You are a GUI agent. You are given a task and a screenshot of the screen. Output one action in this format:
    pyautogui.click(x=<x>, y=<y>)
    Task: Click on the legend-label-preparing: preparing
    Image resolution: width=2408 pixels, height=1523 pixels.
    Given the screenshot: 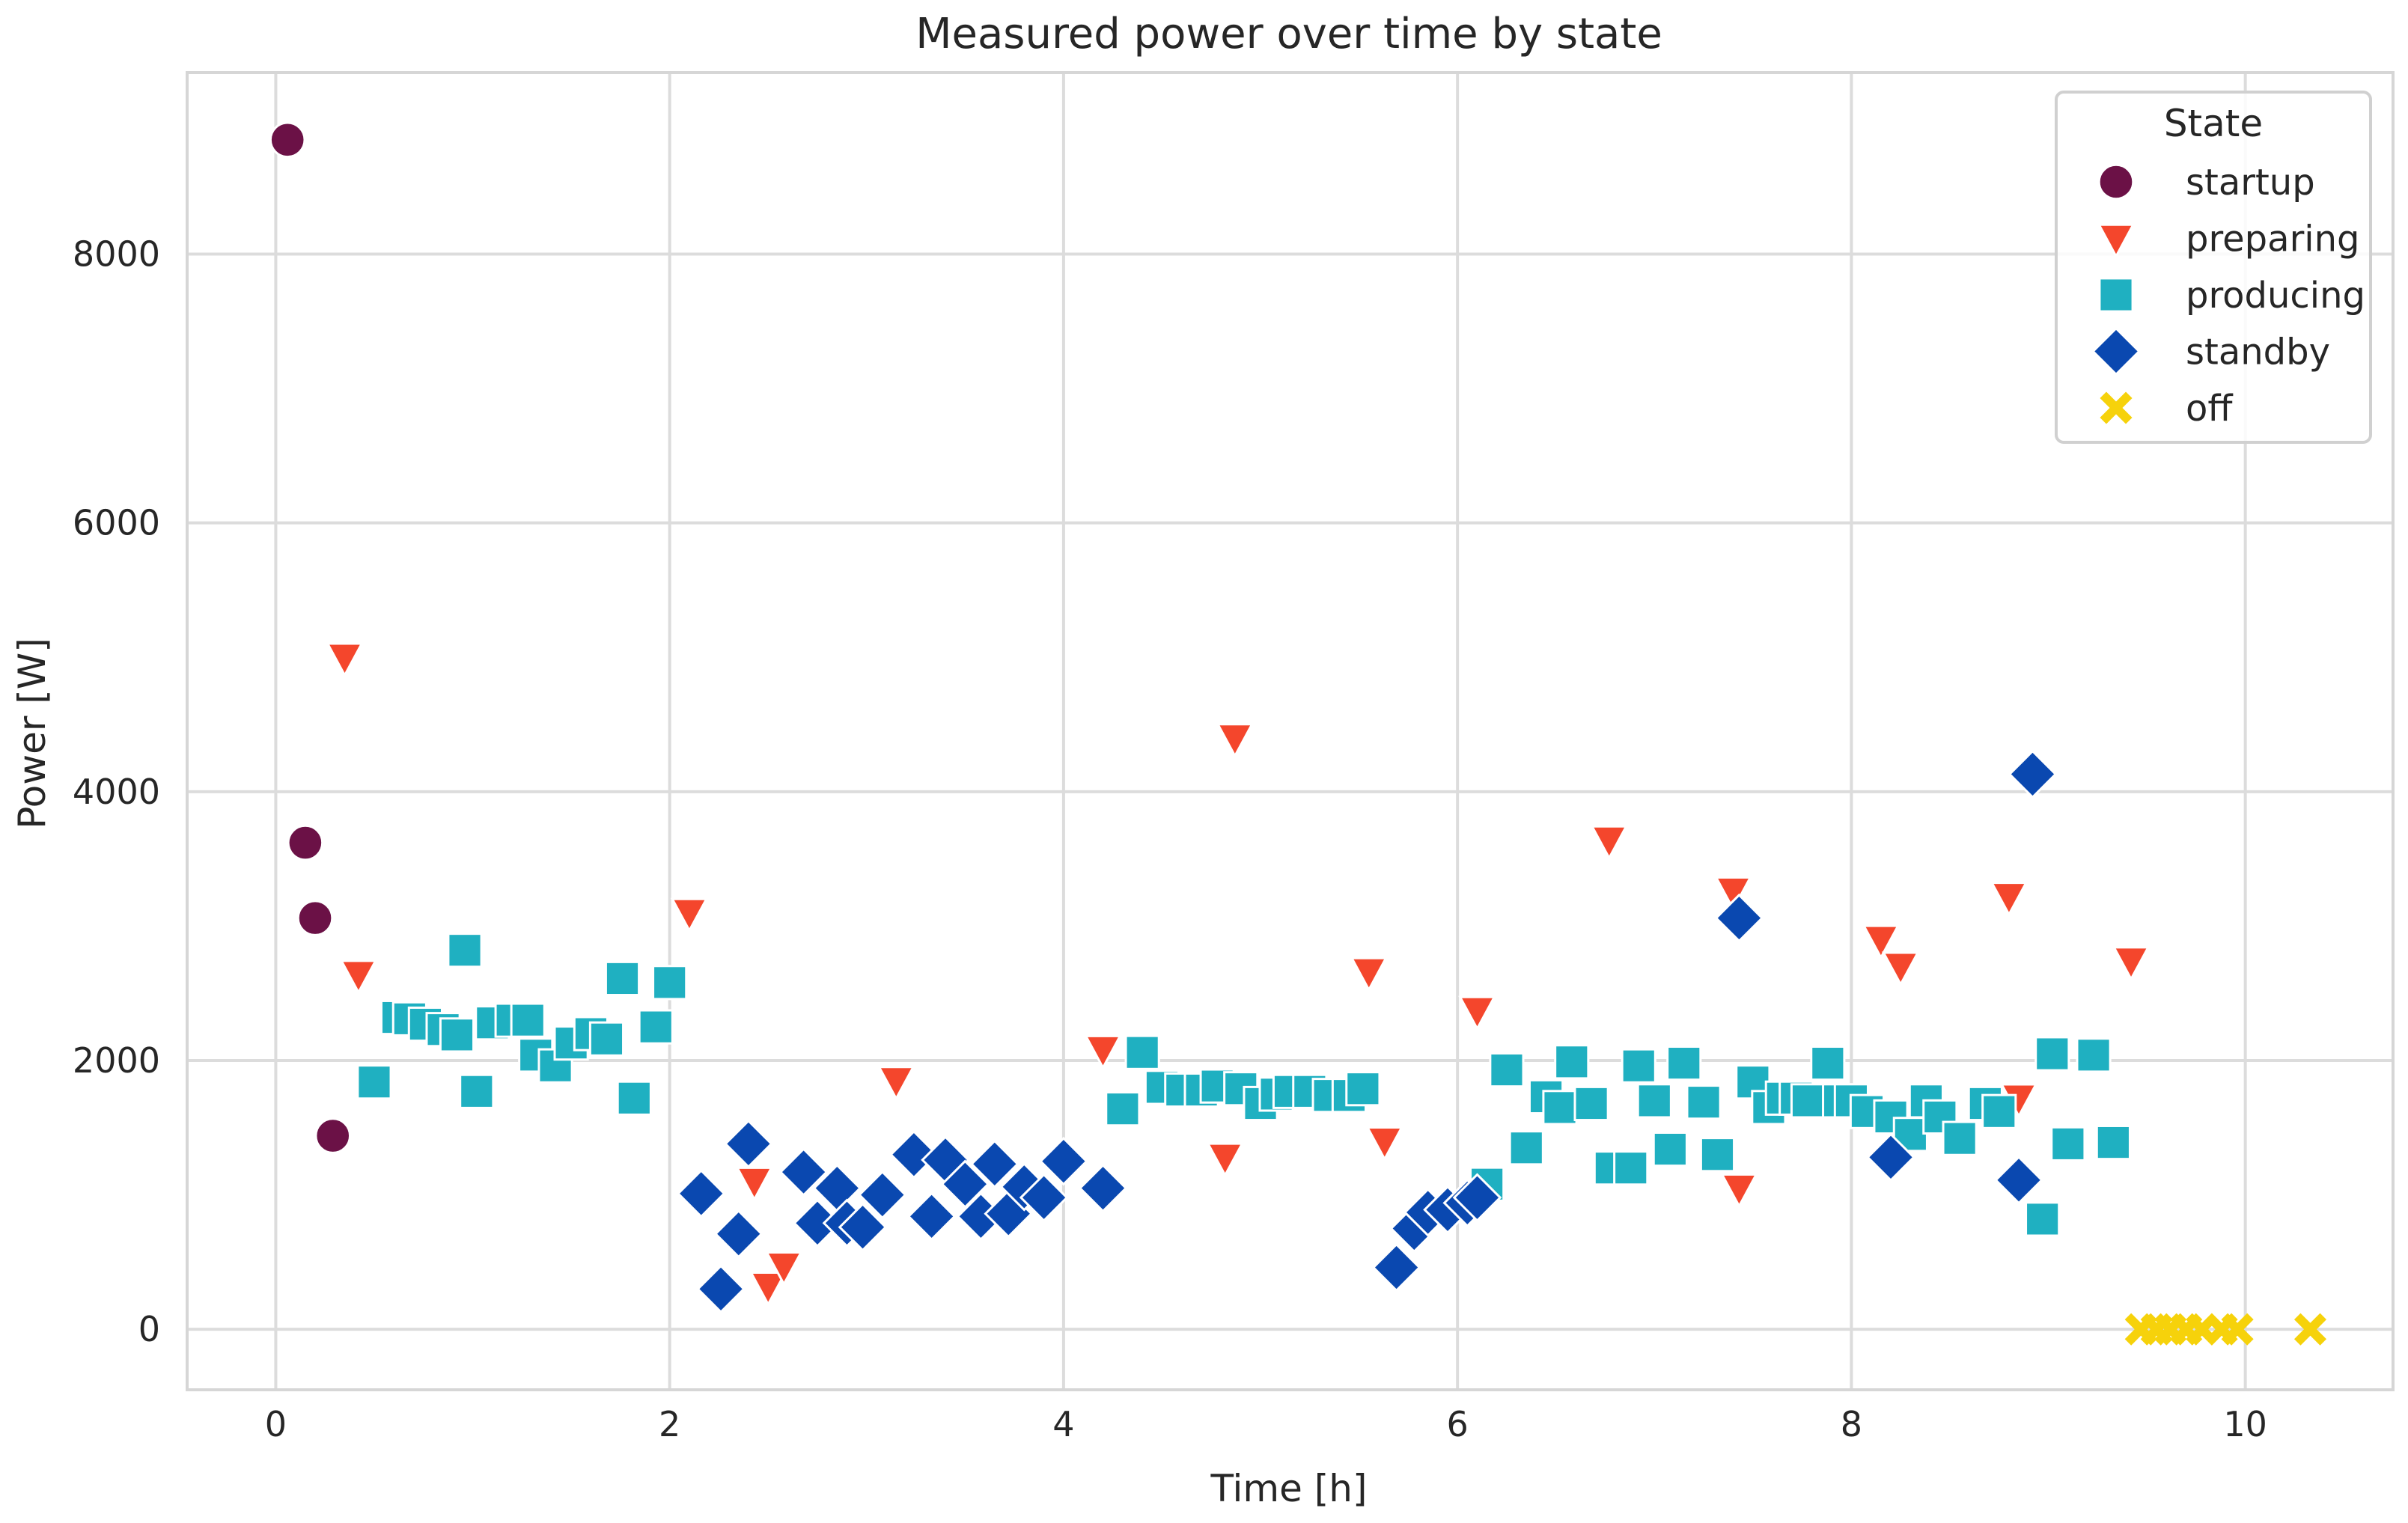 What is the action you would take?
    pyautogui.click(x=2273, y=239)
    